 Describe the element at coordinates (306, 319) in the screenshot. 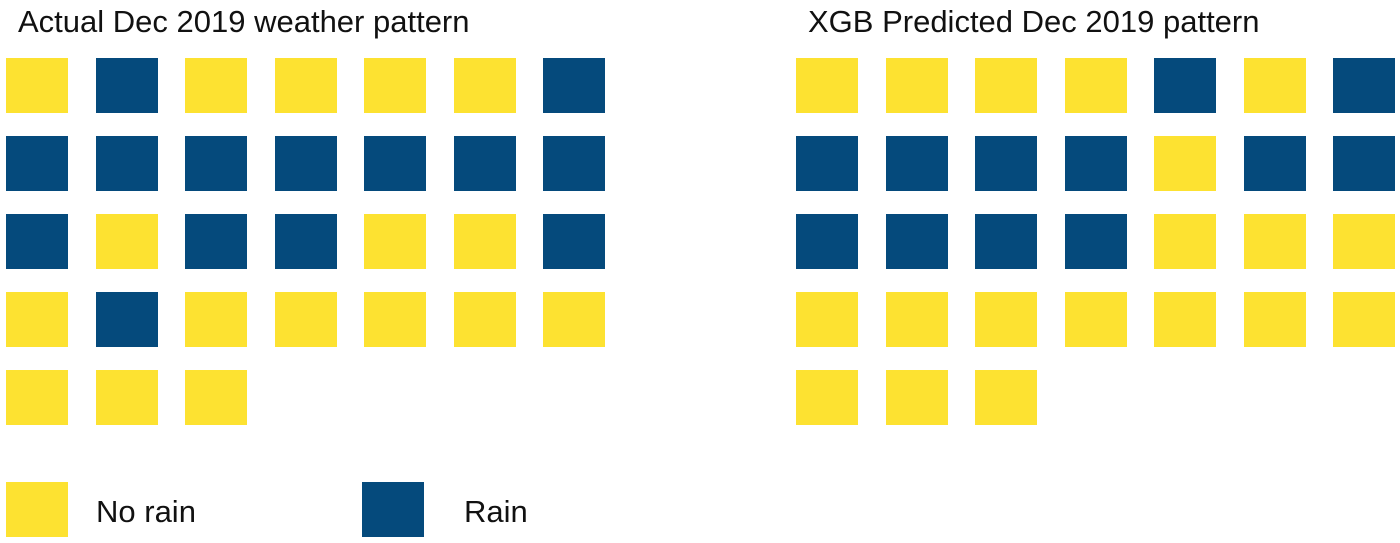

I see `actual-day-25-no-rain` at that location.